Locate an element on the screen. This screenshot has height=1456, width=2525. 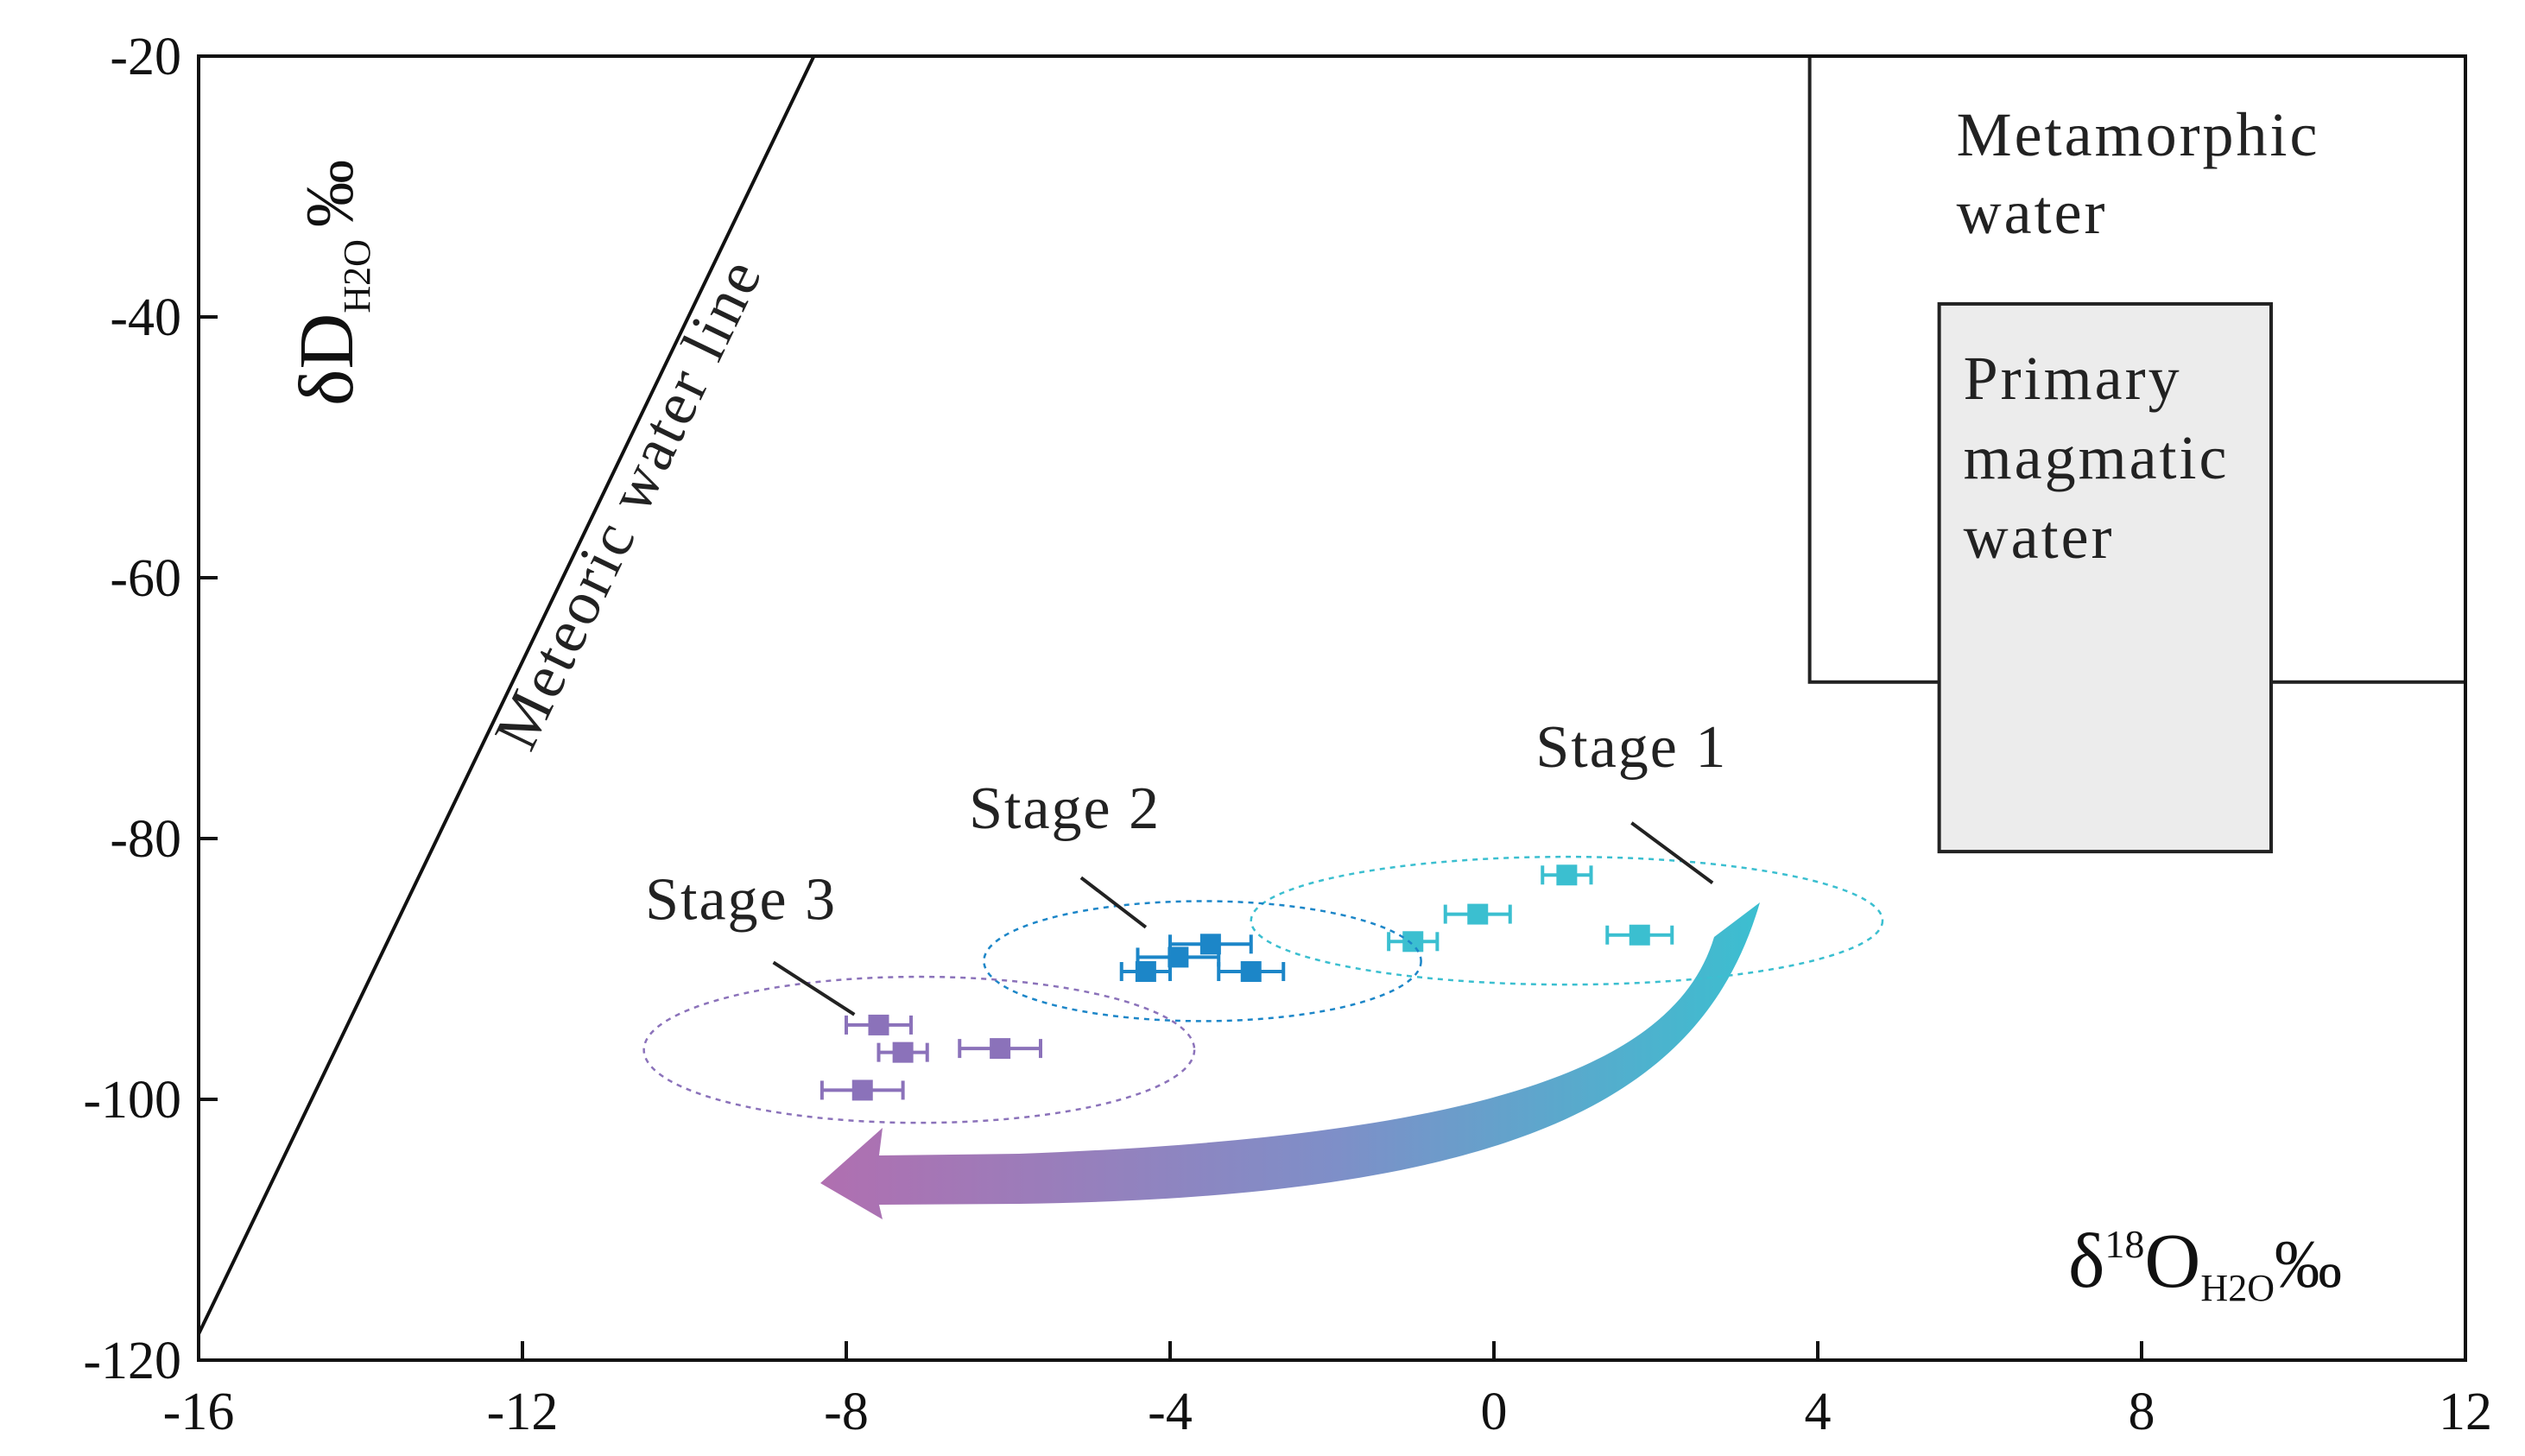
y-axis-title-unit: ‰ is located at coordinates (329, 194).